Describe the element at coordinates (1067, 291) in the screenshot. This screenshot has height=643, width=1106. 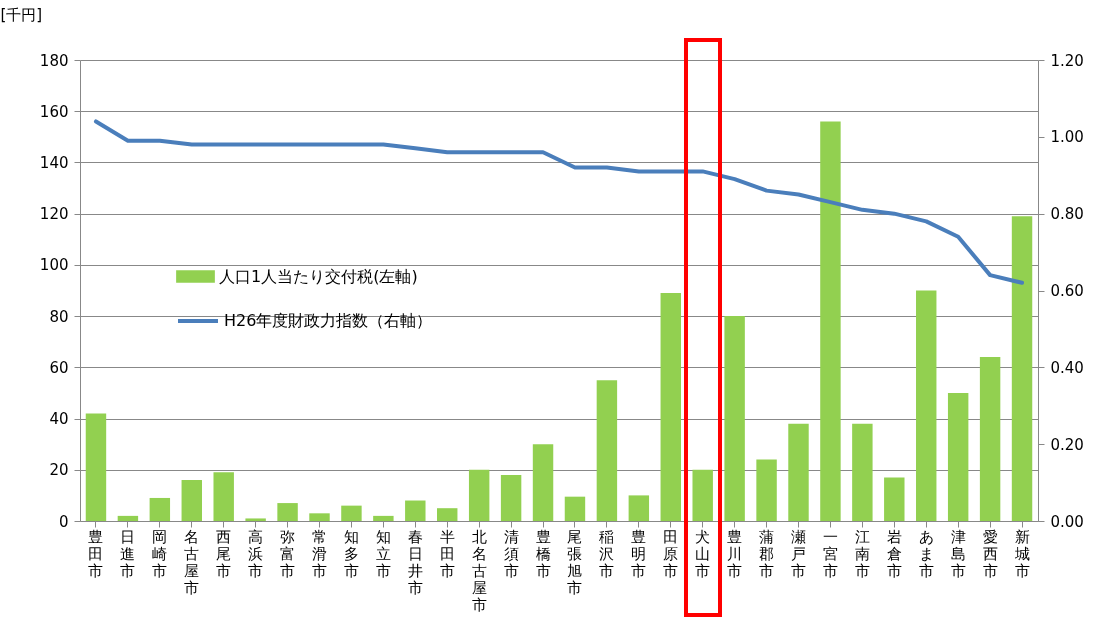
I see `y2-tick-label: 0.60` at that location.